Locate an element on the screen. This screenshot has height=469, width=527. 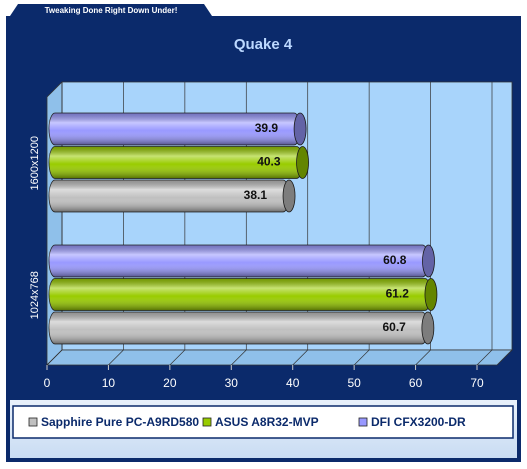
data-label: 40.3 is located at coordinates (269, 162).